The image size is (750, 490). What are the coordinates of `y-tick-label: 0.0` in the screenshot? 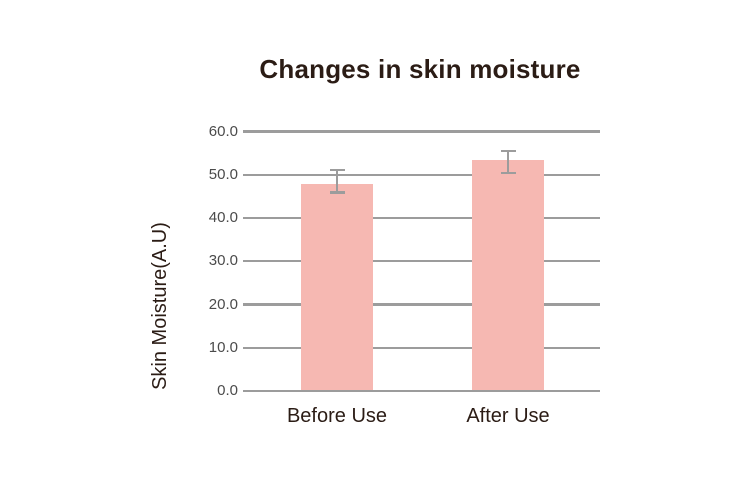 It's located at (227, 390).